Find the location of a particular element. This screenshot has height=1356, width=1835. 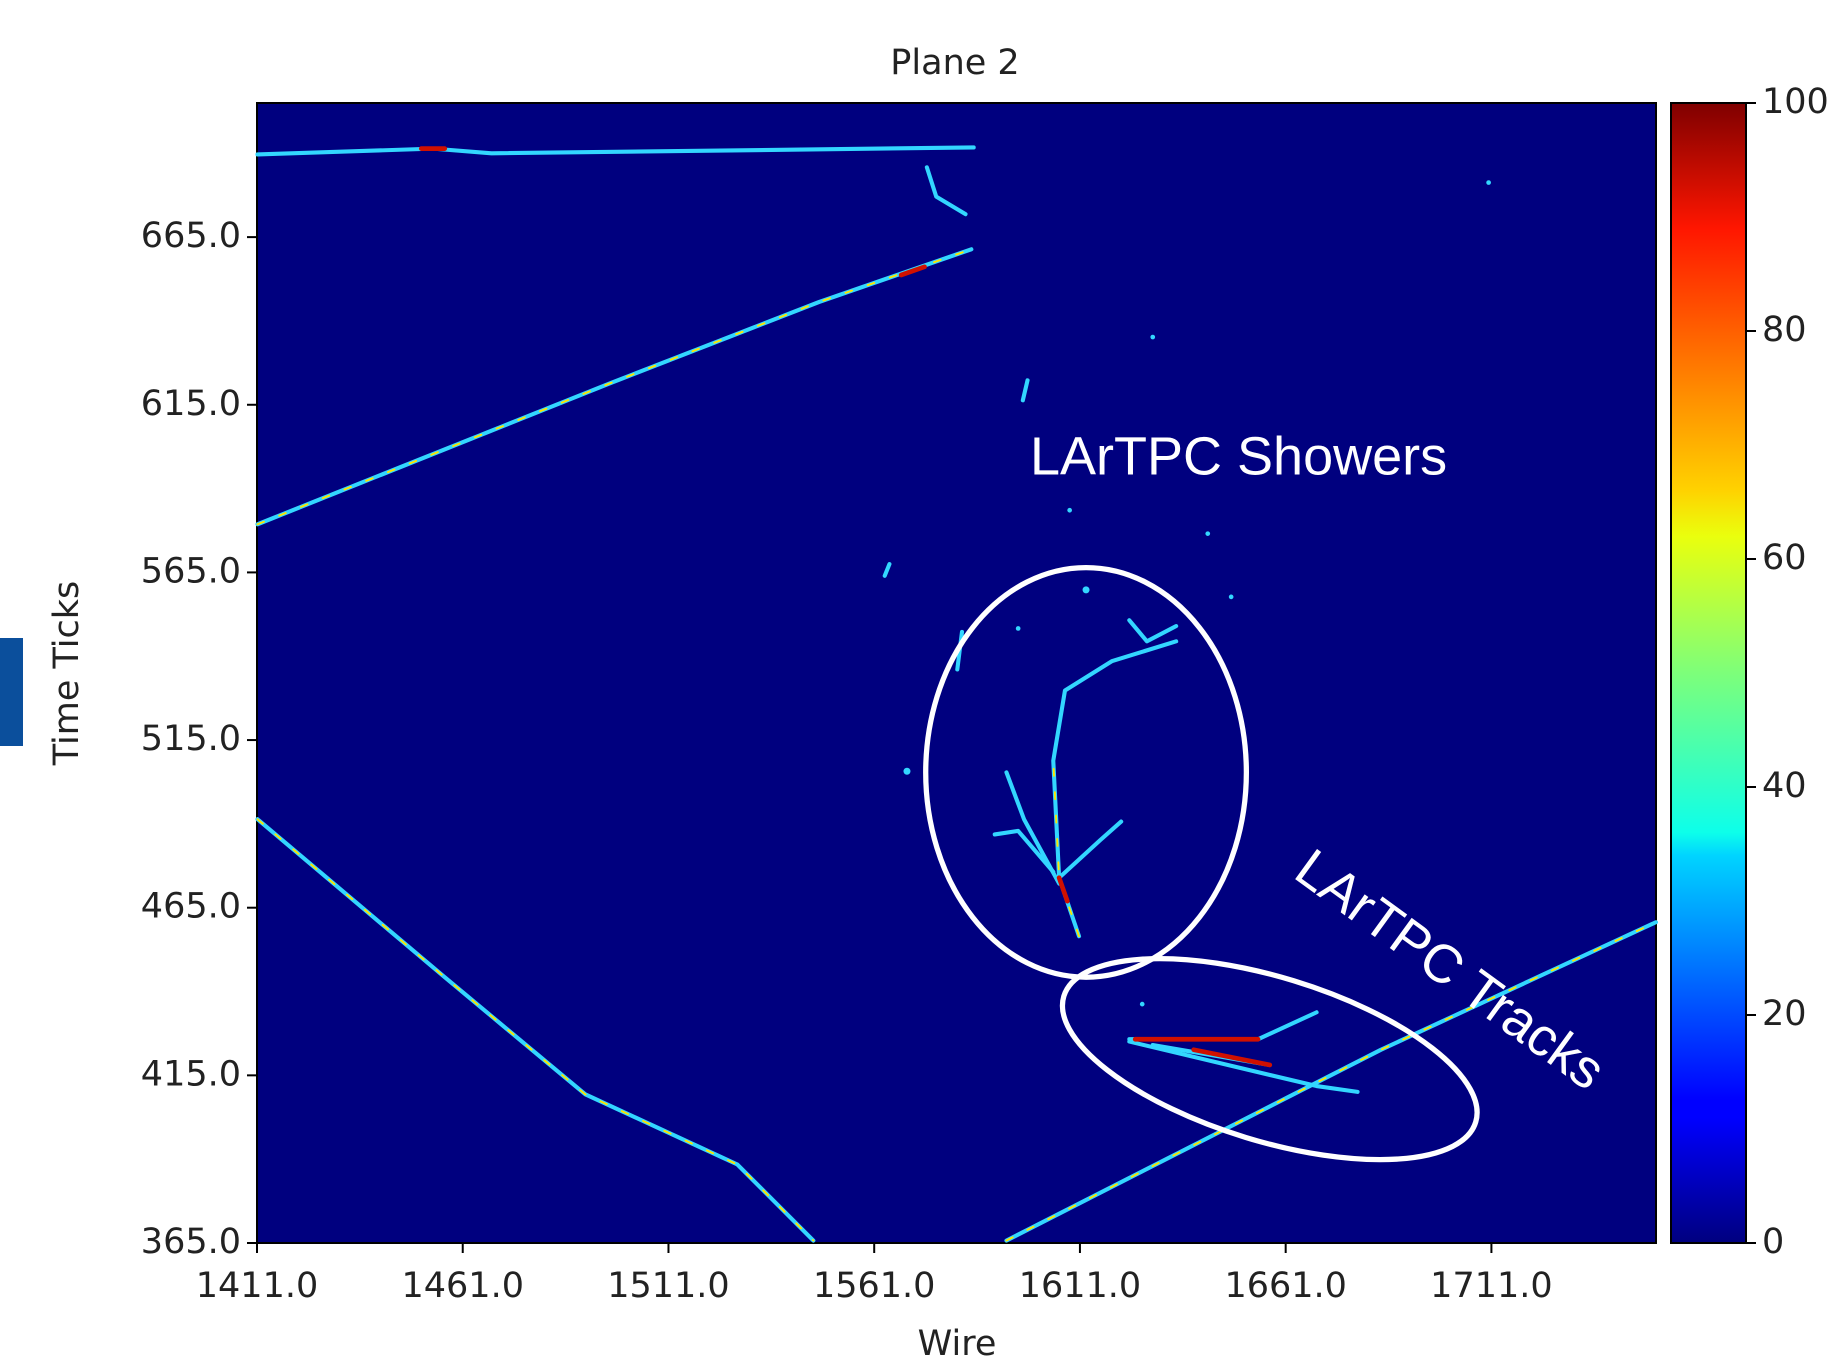

colorbar is located at coordinates (1708, 673).